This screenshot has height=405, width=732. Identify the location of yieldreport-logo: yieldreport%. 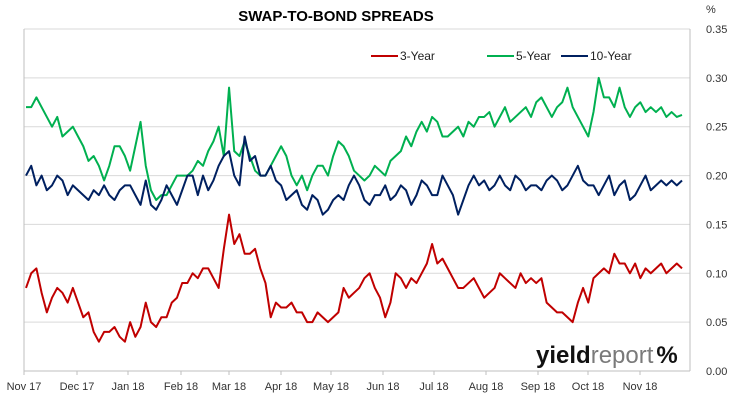
(607, 355).